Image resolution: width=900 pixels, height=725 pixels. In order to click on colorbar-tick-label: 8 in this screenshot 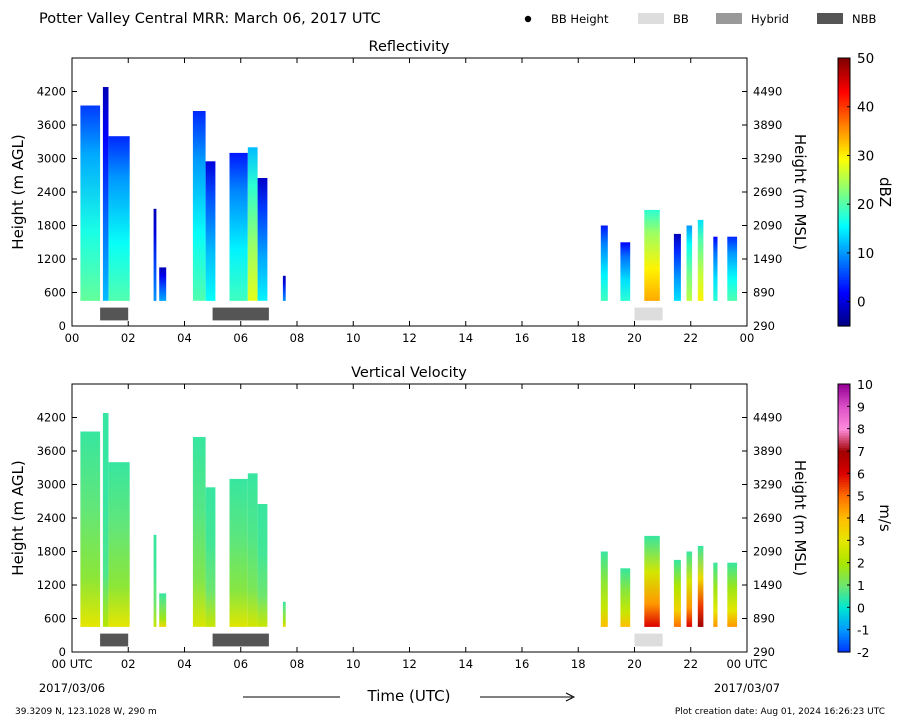, I will do `click(861, 429)`.